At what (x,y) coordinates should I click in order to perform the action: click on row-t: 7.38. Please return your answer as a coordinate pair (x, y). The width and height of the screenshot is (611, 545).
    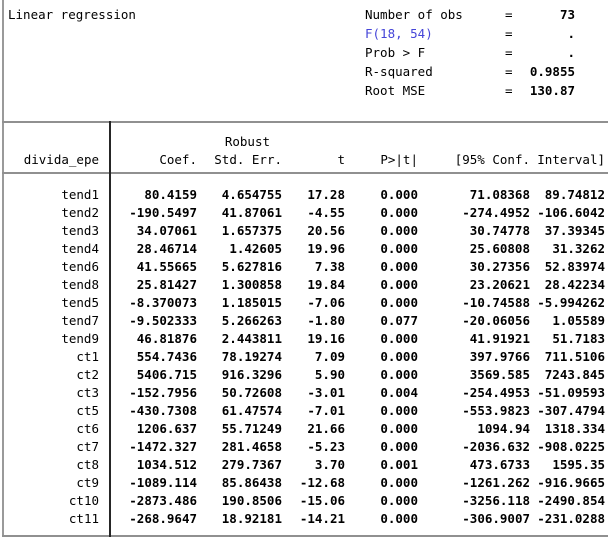
    Looking at the image, I should click on (329, 266).